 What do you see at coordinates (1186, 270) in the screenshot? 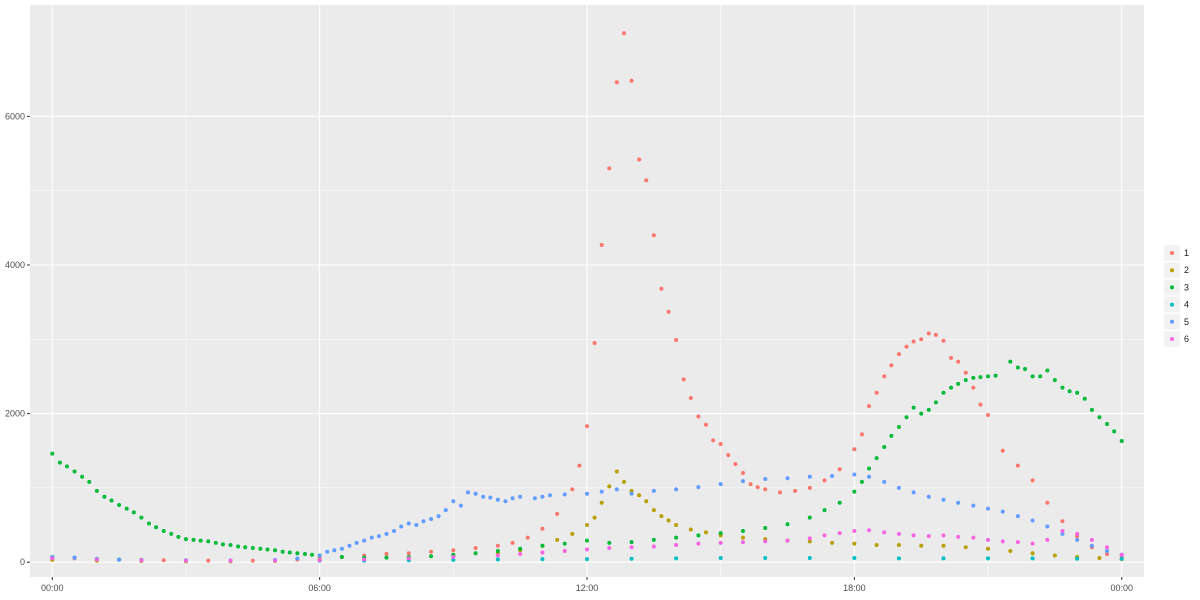
I see `legend-label: 2` at bounding box center [1186, 270].